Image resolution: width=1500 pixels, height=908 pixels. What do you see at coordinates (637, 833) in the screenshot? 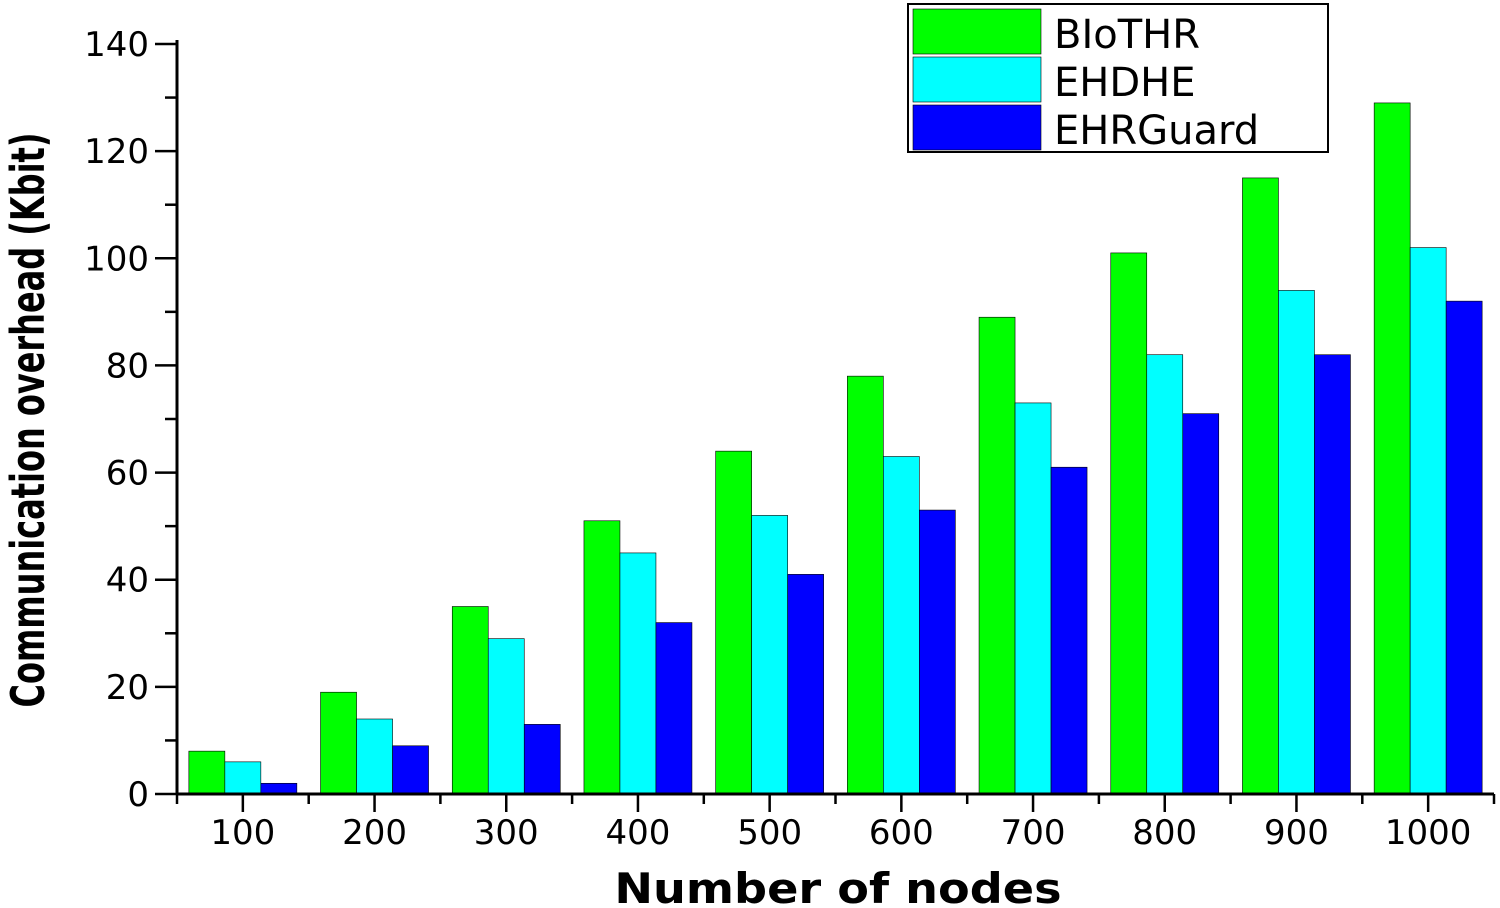
I see `x-tick-label: 400` at bounding box center [637, 833].